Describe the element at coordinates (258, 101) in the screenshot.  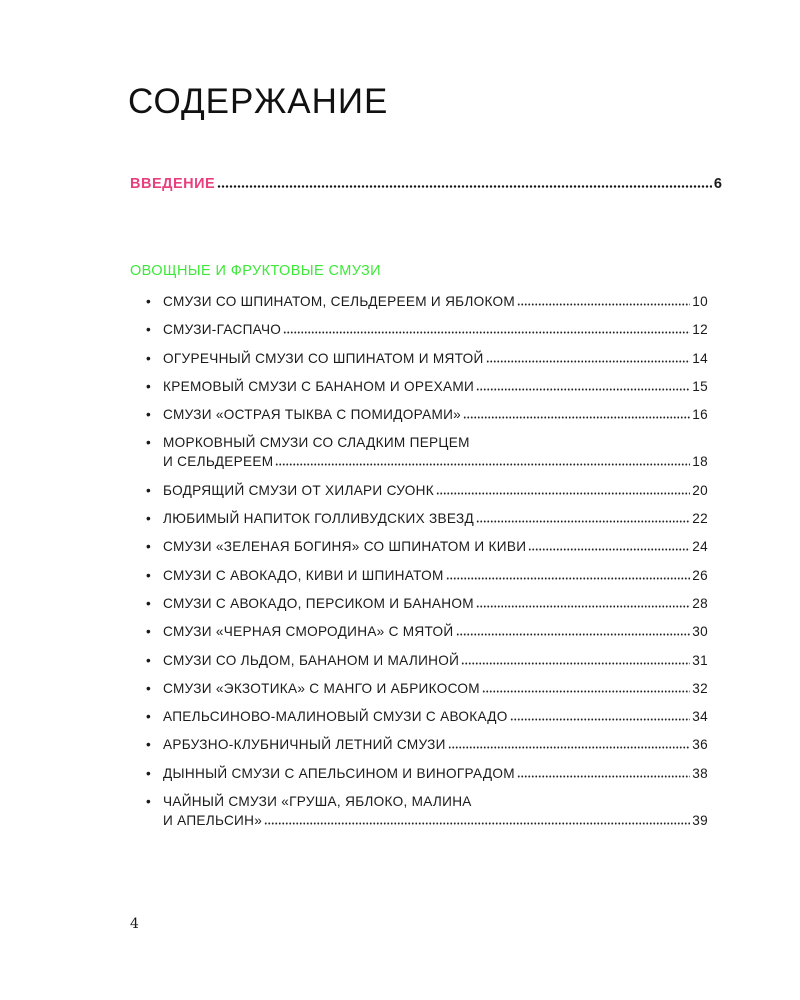
I see `page-title: СОДЕРЖАНИЕ` at that location.